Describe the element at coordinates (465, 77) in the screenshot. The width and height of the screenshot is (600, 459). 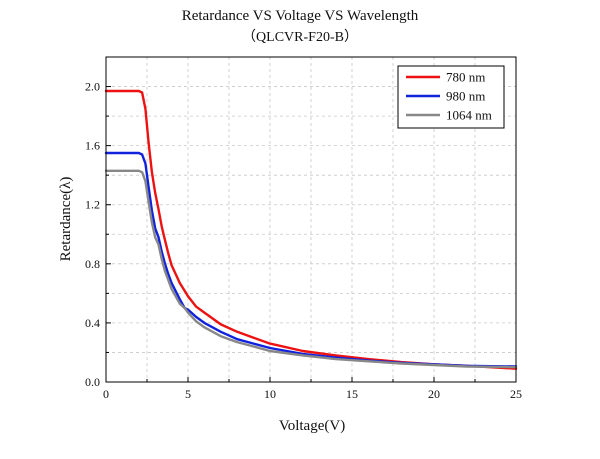
I see `legend-label-1: 780 nm` at that location.